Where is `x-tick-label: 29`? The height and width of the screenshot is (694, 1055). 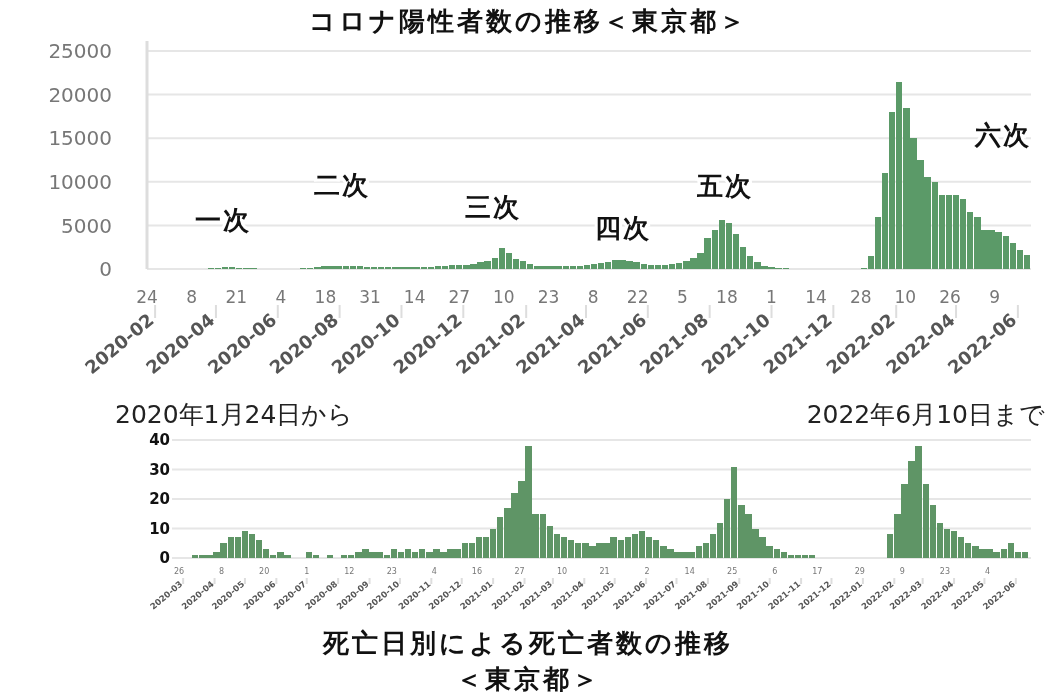 x-tick-label: 29 is located at coordinates (859, 571).